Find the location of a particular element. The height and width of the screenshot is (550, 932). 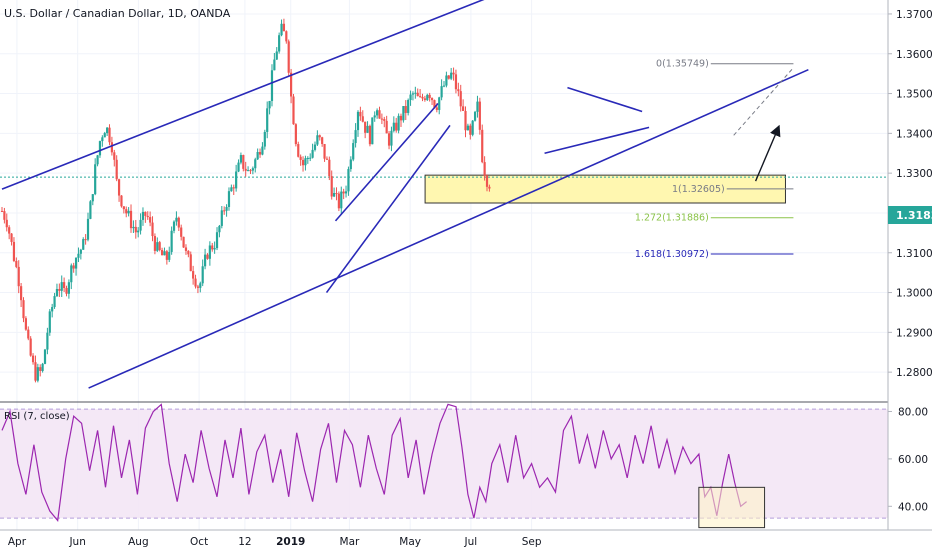

trendline-triangle-upper is located at coordinates (605, 99).